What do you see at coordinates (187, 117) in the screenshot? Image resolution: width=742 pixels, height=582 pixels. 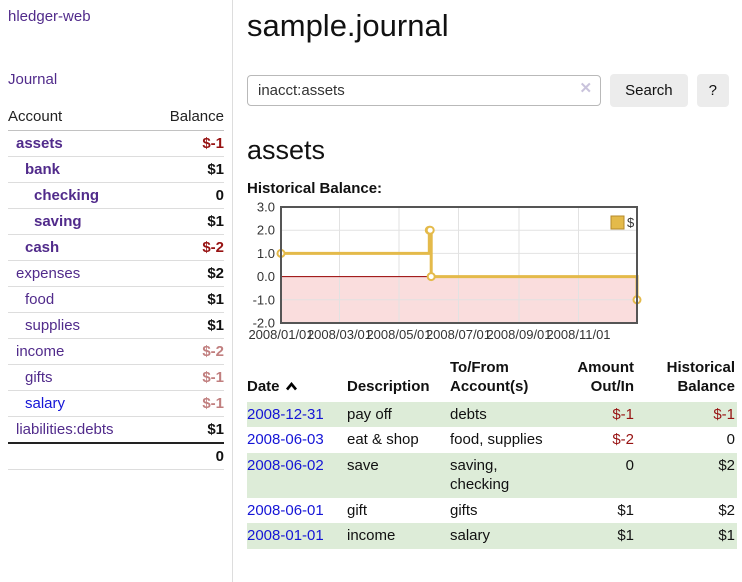 I see `accounts-header-balance: Balance` at bounding box center [187, 117].